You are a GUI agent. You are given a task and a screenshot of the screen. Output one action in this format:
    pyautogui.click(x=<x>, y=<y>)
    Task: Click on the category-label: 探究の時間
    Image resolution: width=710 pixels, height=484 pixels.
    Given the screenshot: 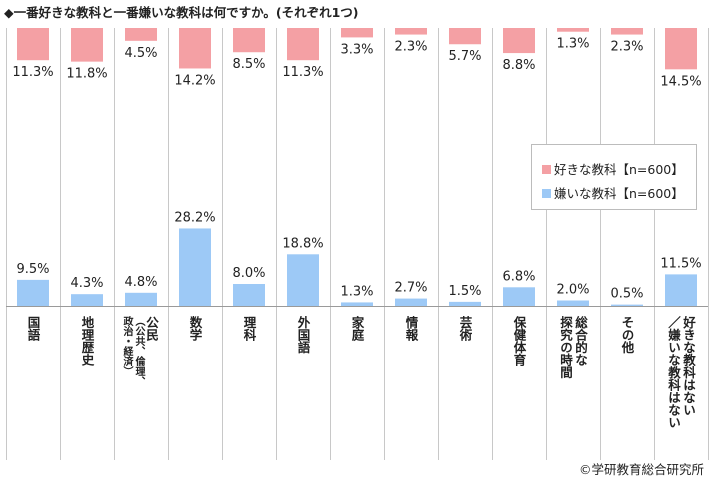 What is the action you would take?
    pyautogui.click(x=565, y=347)
    